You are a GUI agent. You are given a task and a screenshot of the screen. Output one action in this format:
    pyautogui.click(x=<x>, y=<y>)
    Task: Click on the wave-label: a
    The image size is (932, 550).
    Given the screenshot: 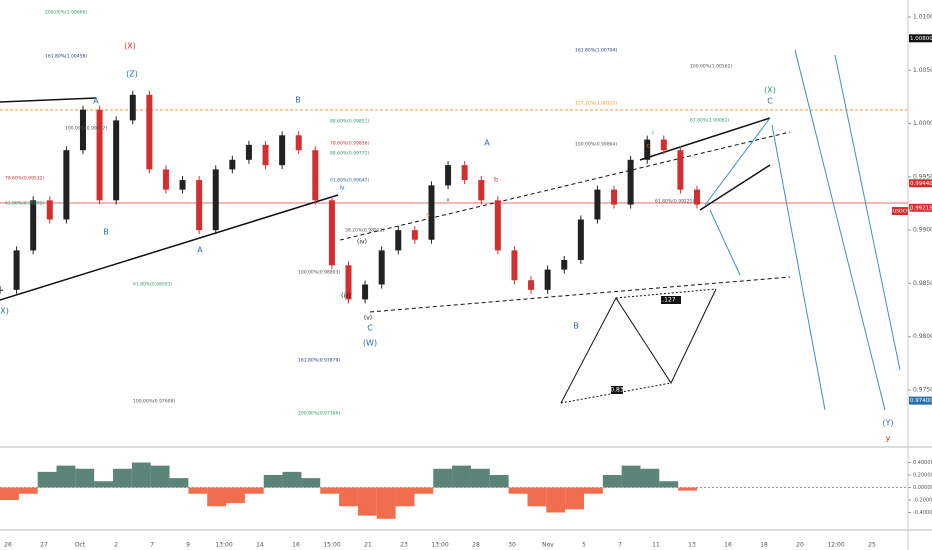 What is the action you would take?
    pyautogui.click(x=428, y=215)
    